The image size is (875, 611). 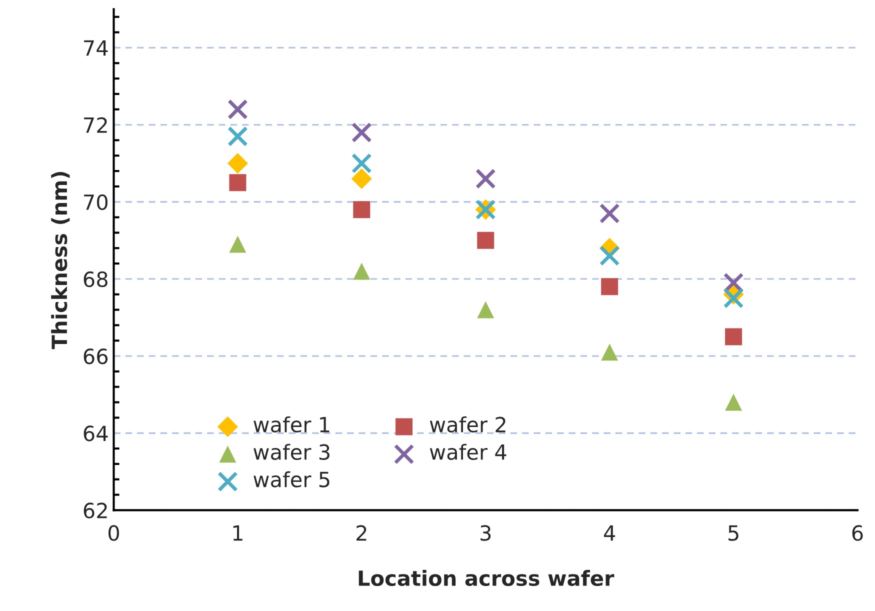 What do you see at coordinates (96, 279) in the screenshot?
I see `y-tick-label: 68` at bounding box center [96, 279].